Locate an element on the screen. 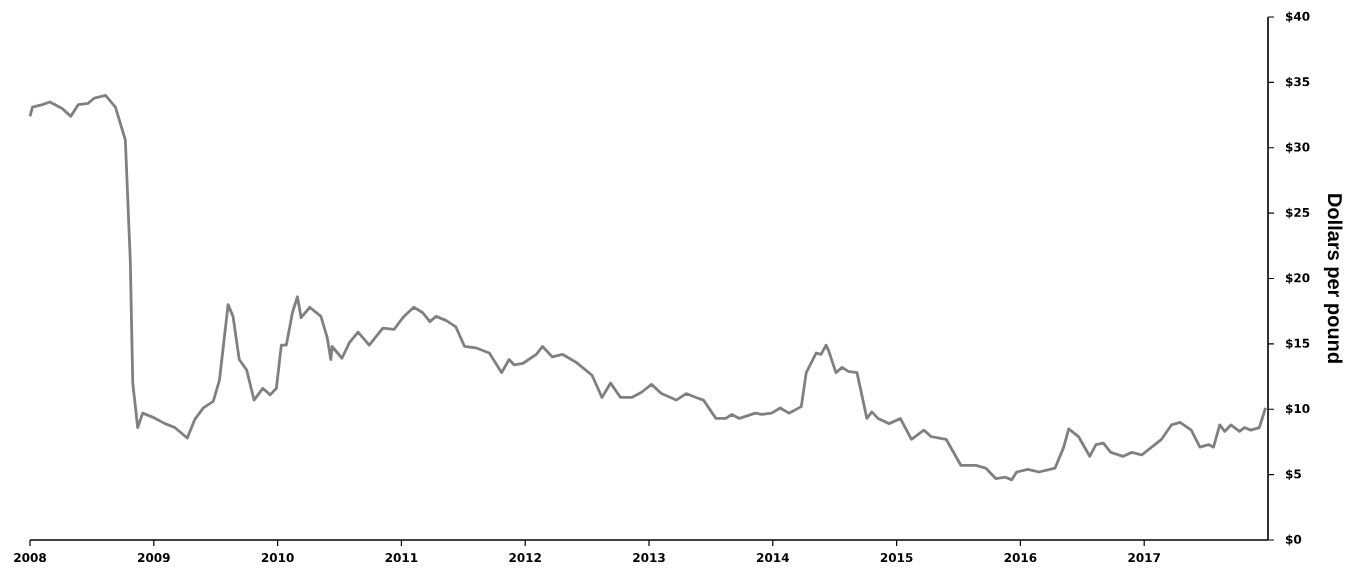 This screenshot has height=569, width=1371. y-tick-label: $35 is located at coordinates (1297, 82).